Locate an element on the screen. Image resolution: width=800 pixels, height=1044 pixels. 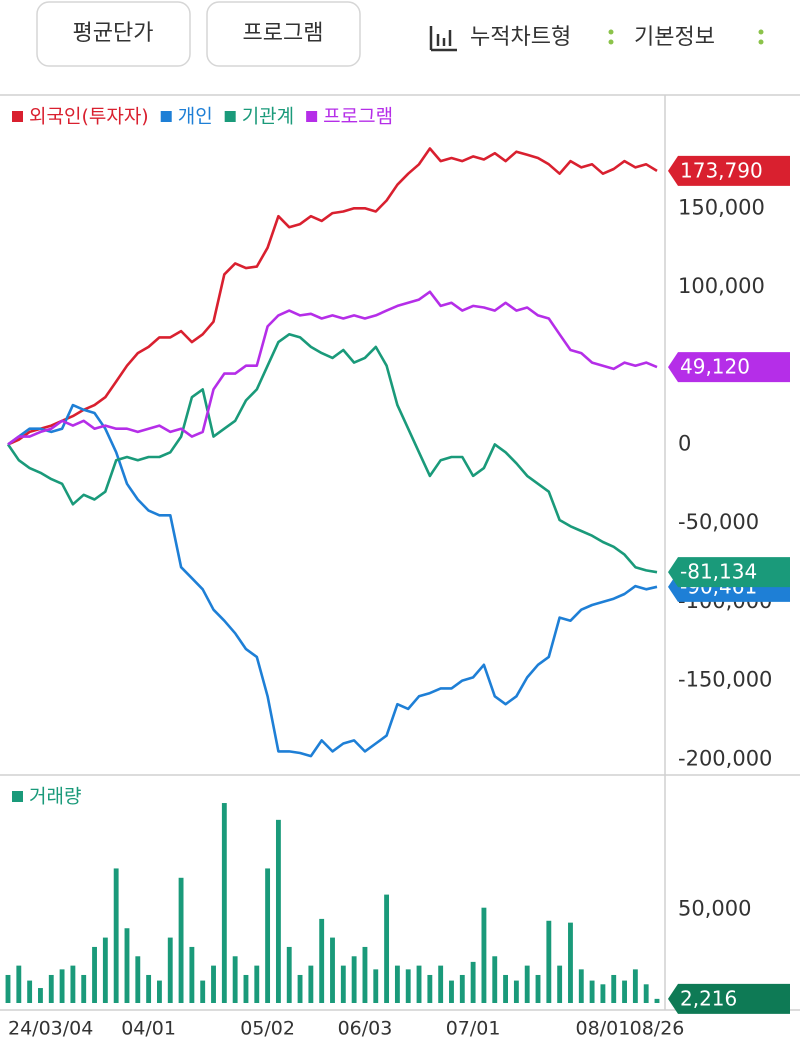
x-tick-label: 08/26 is located at coordinates (657, 1029).